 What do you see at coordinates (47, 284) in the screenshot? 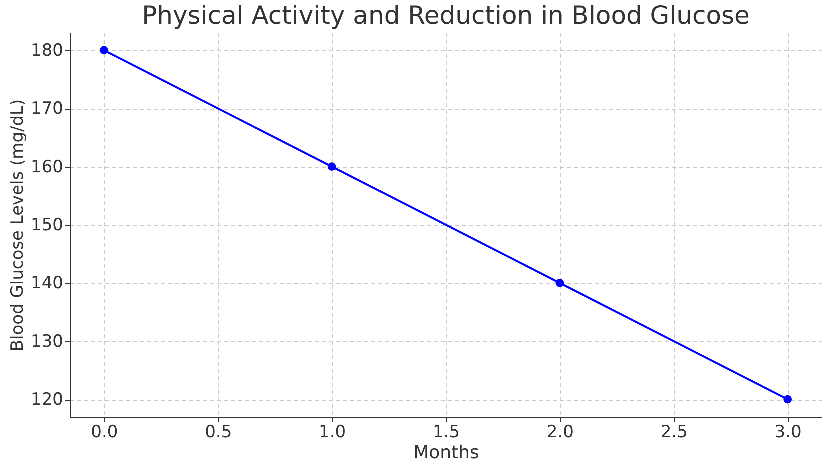
I see `y-tick-label: 140` at bounding box center [47, 284].